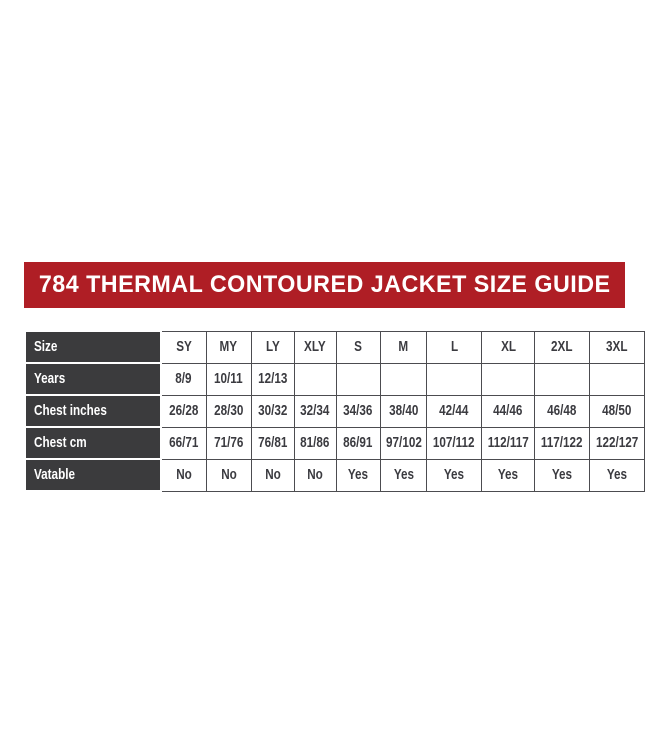 Image resolution: width=650 pixels, height=750 pixels. What do you see at coordinates (272, 379) in the screenshot?
I see `table-cell: 12/13` at bounding box center [272, 379].